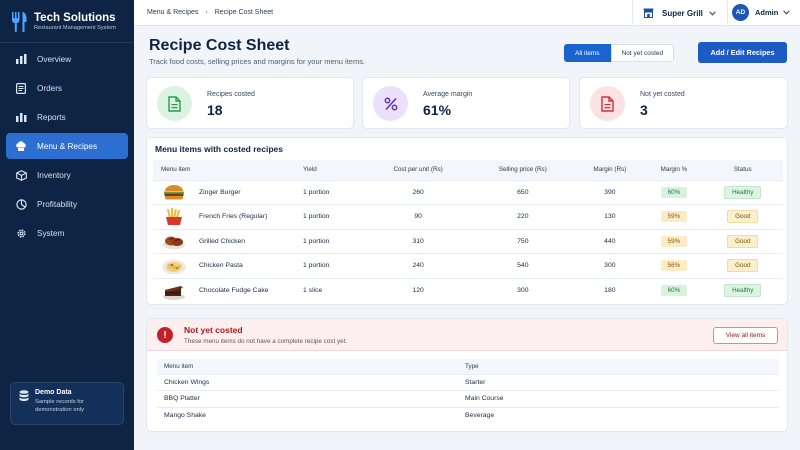 This screenshot has height=450, width=800. Describe the element at coordinates (468, 366) in the screenshot. I see `table-header-row: Menu item Type` at that location.